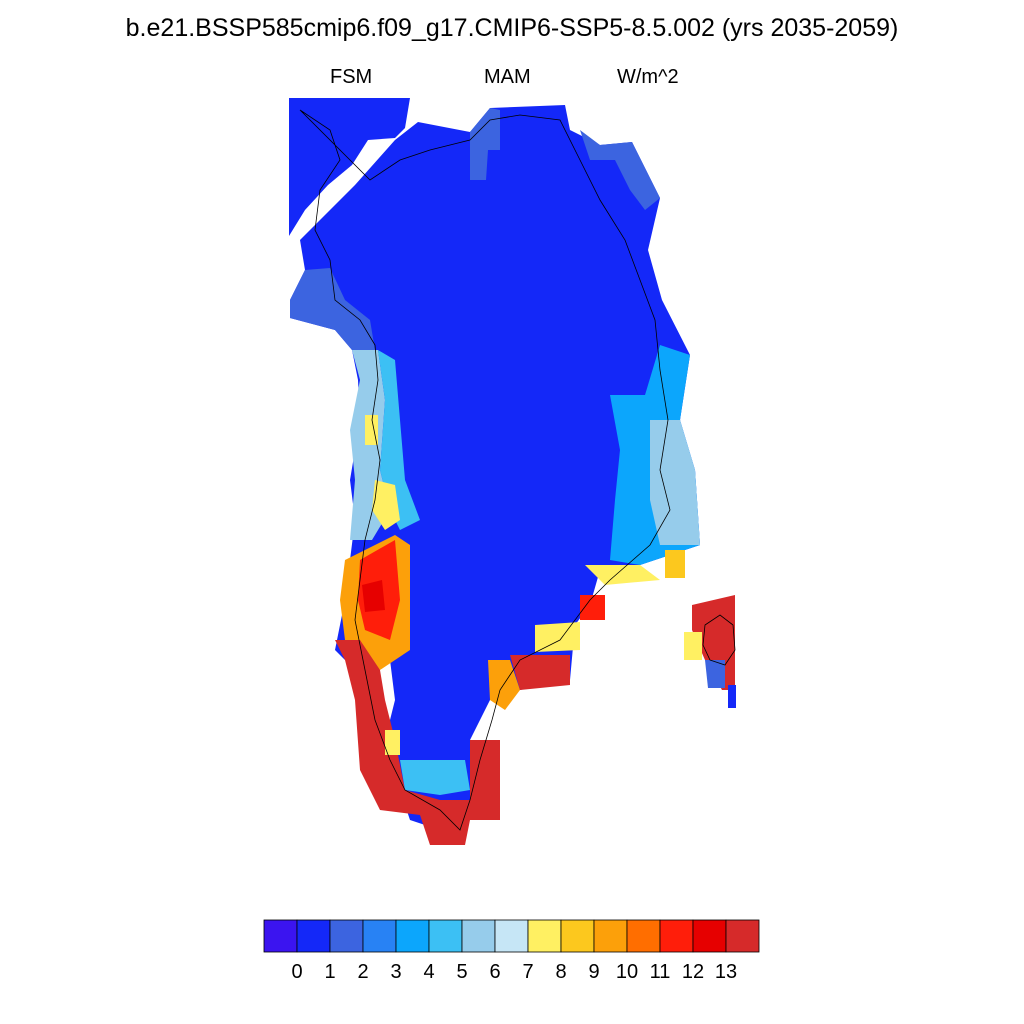 The height and width of the screenshot is (1024, 1024). I want to click on map-region-southeast-red, so click(485, 780).